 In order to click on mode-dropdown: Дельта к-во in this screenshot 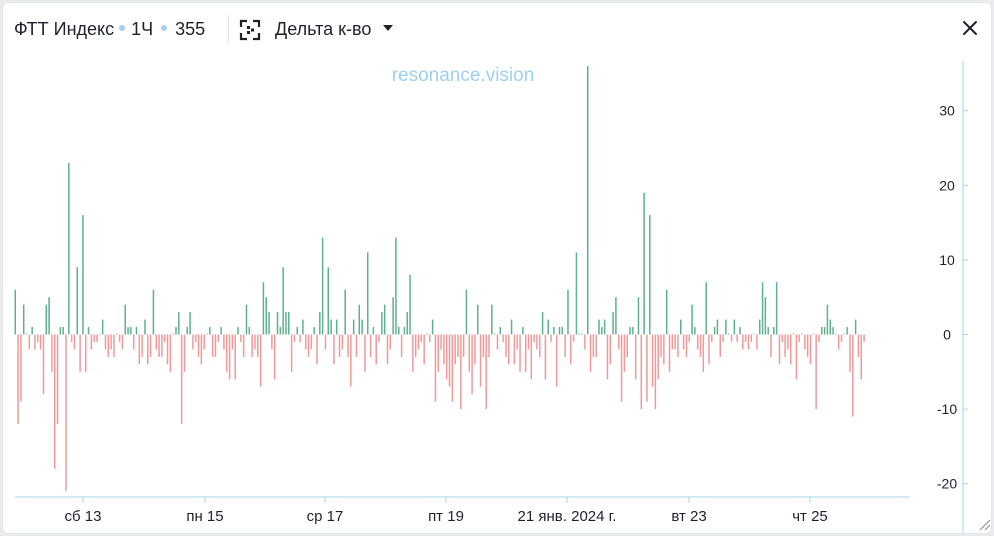, I will do `click(334, 29)`.